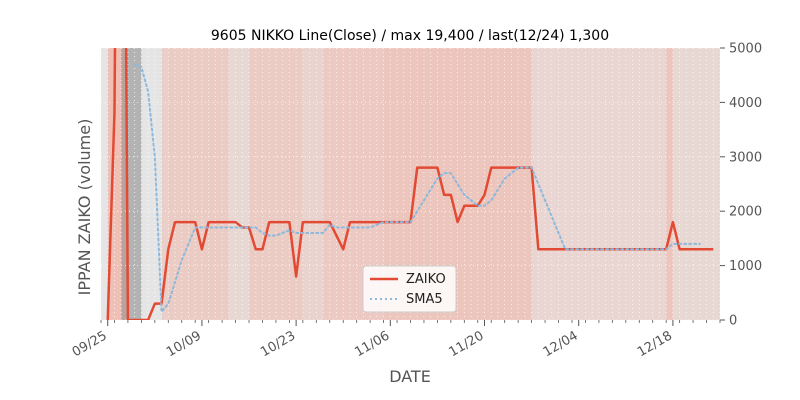 The image size is (800, 400). I want to click on legend-box, so click(409, 289).